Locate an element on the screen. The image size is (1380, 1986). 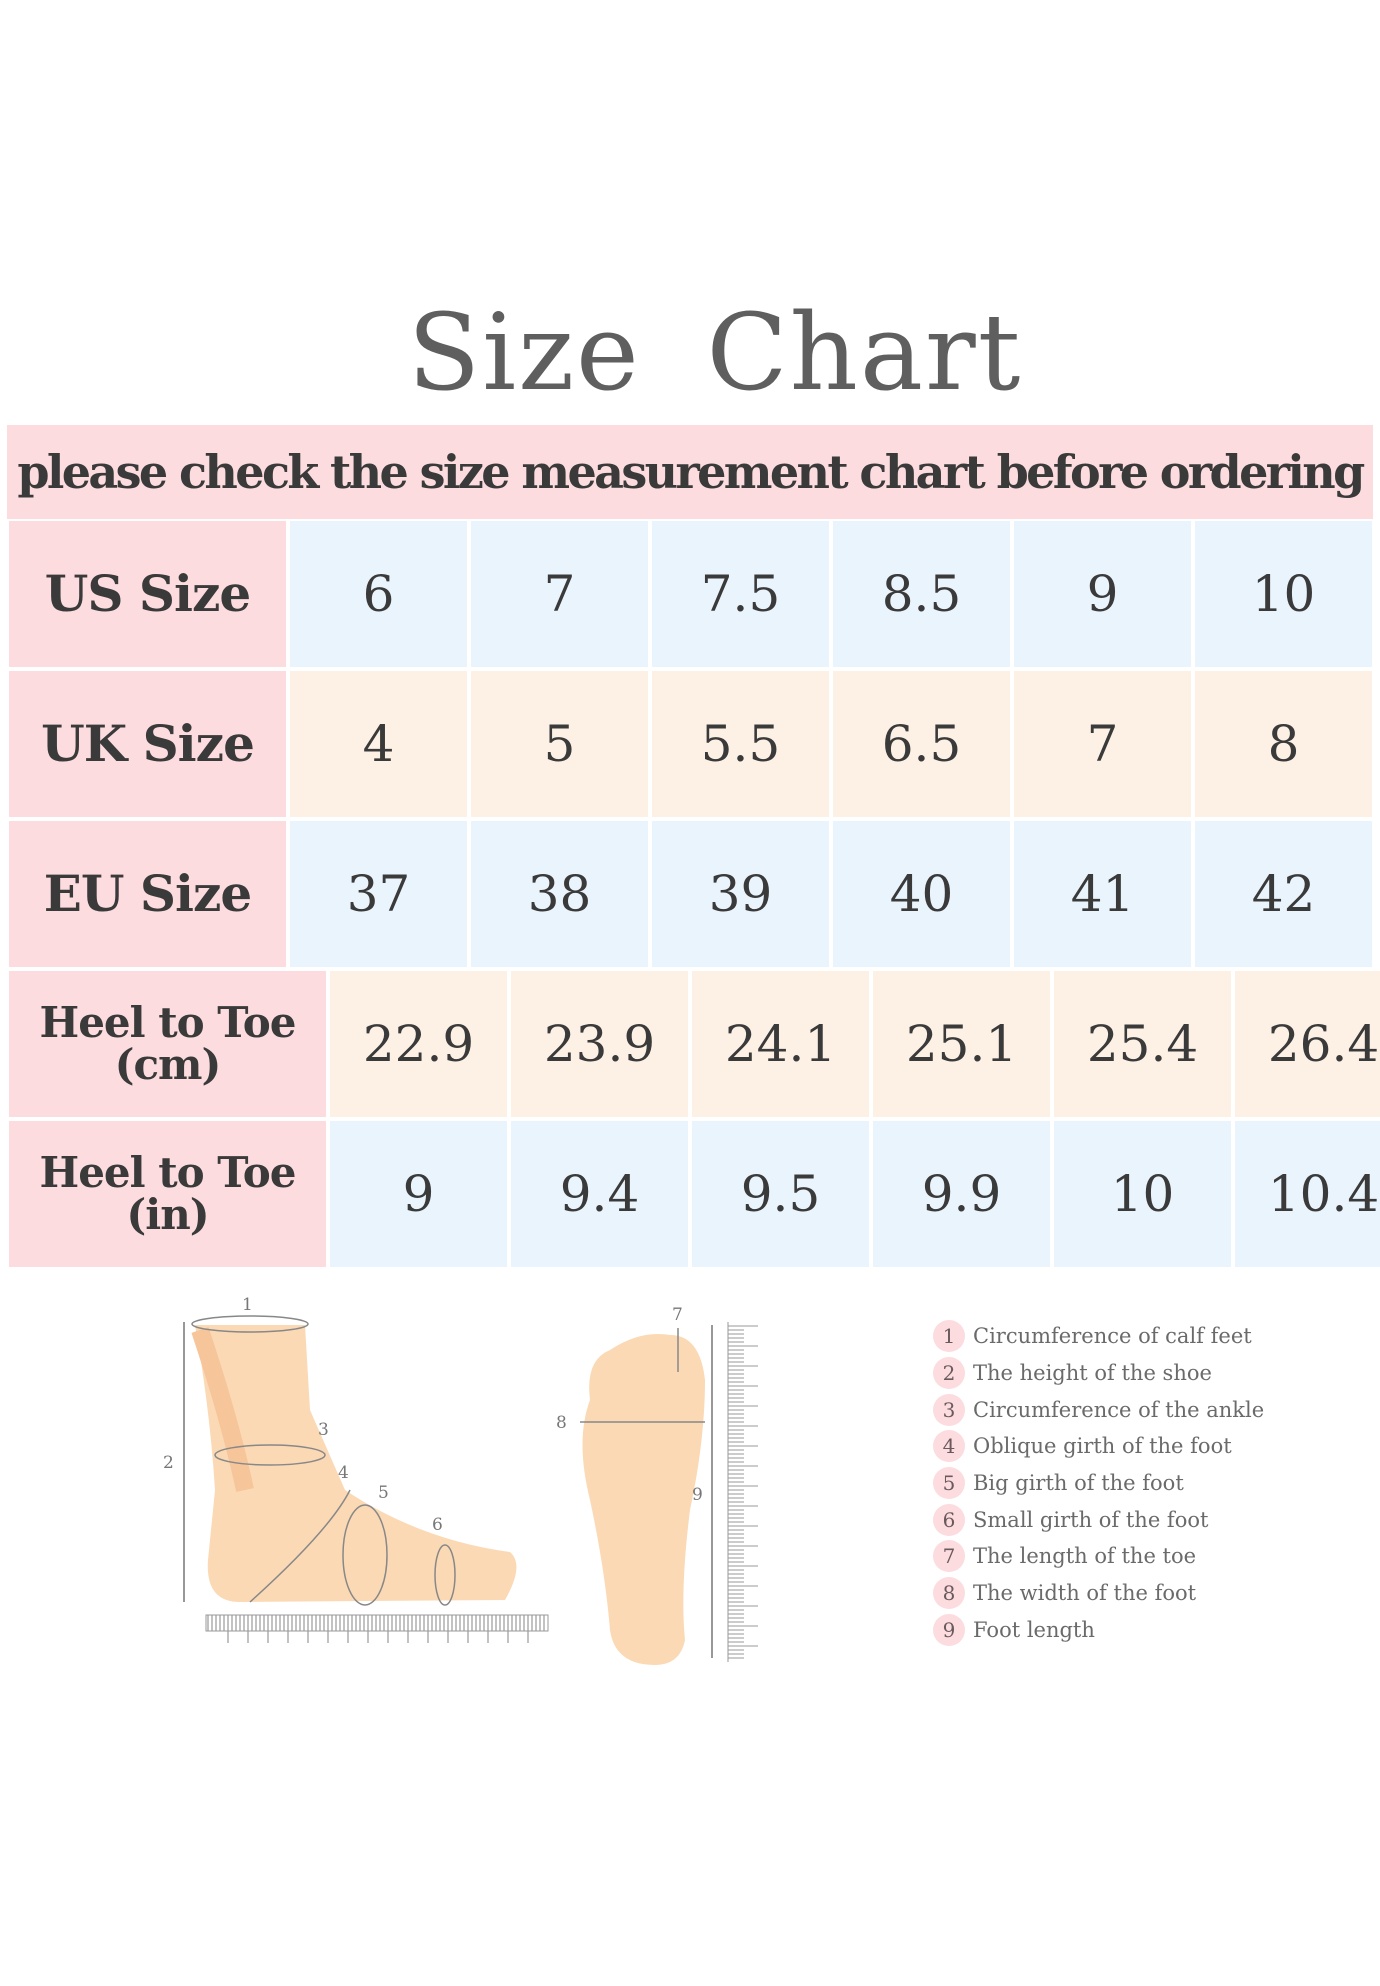
table-cell: 22.9 is located at coordinates (418, 1044).